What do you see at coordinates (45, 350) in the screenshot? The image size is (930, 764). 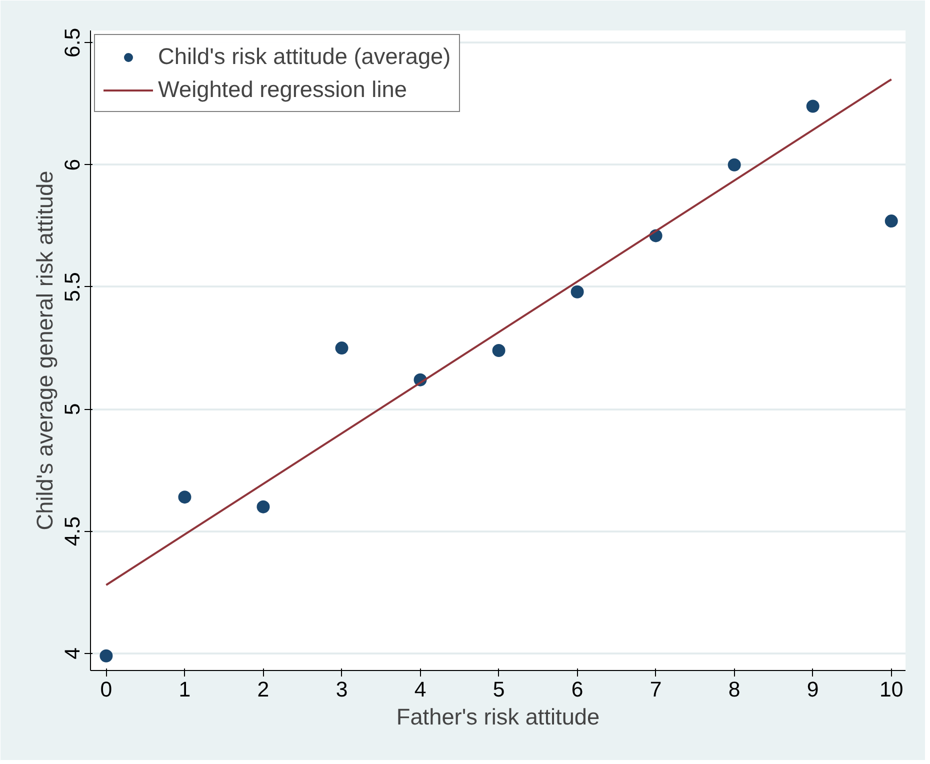 I see `y-axis-title: Child's average general risk attitude` at bounding box center [45, 350].